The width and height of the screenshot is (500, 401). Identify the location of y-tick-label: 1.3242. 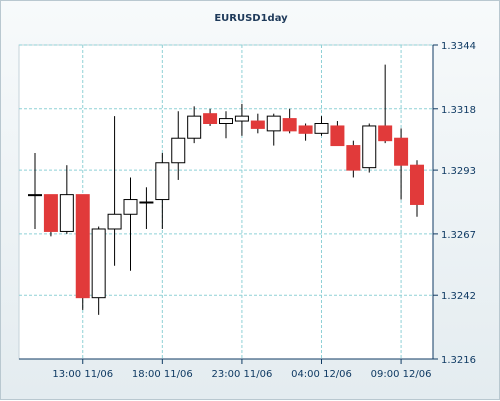
(458, 296).